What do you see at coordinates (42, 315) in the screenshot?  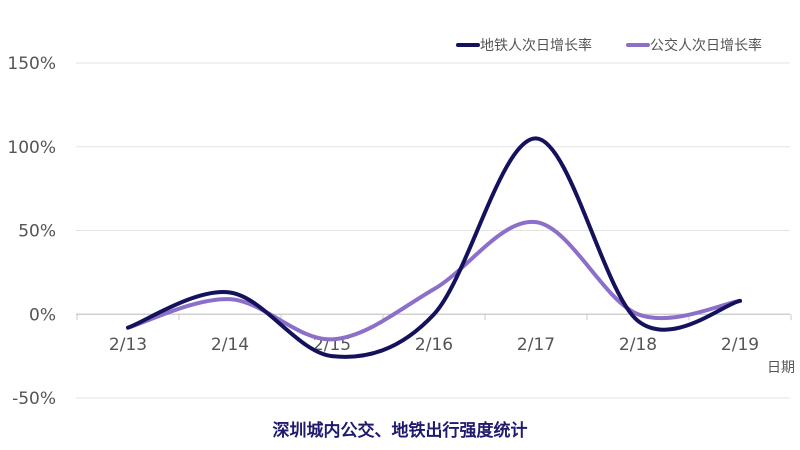 I see `y-tick-label: 0%` at bounding box center [42, 315].